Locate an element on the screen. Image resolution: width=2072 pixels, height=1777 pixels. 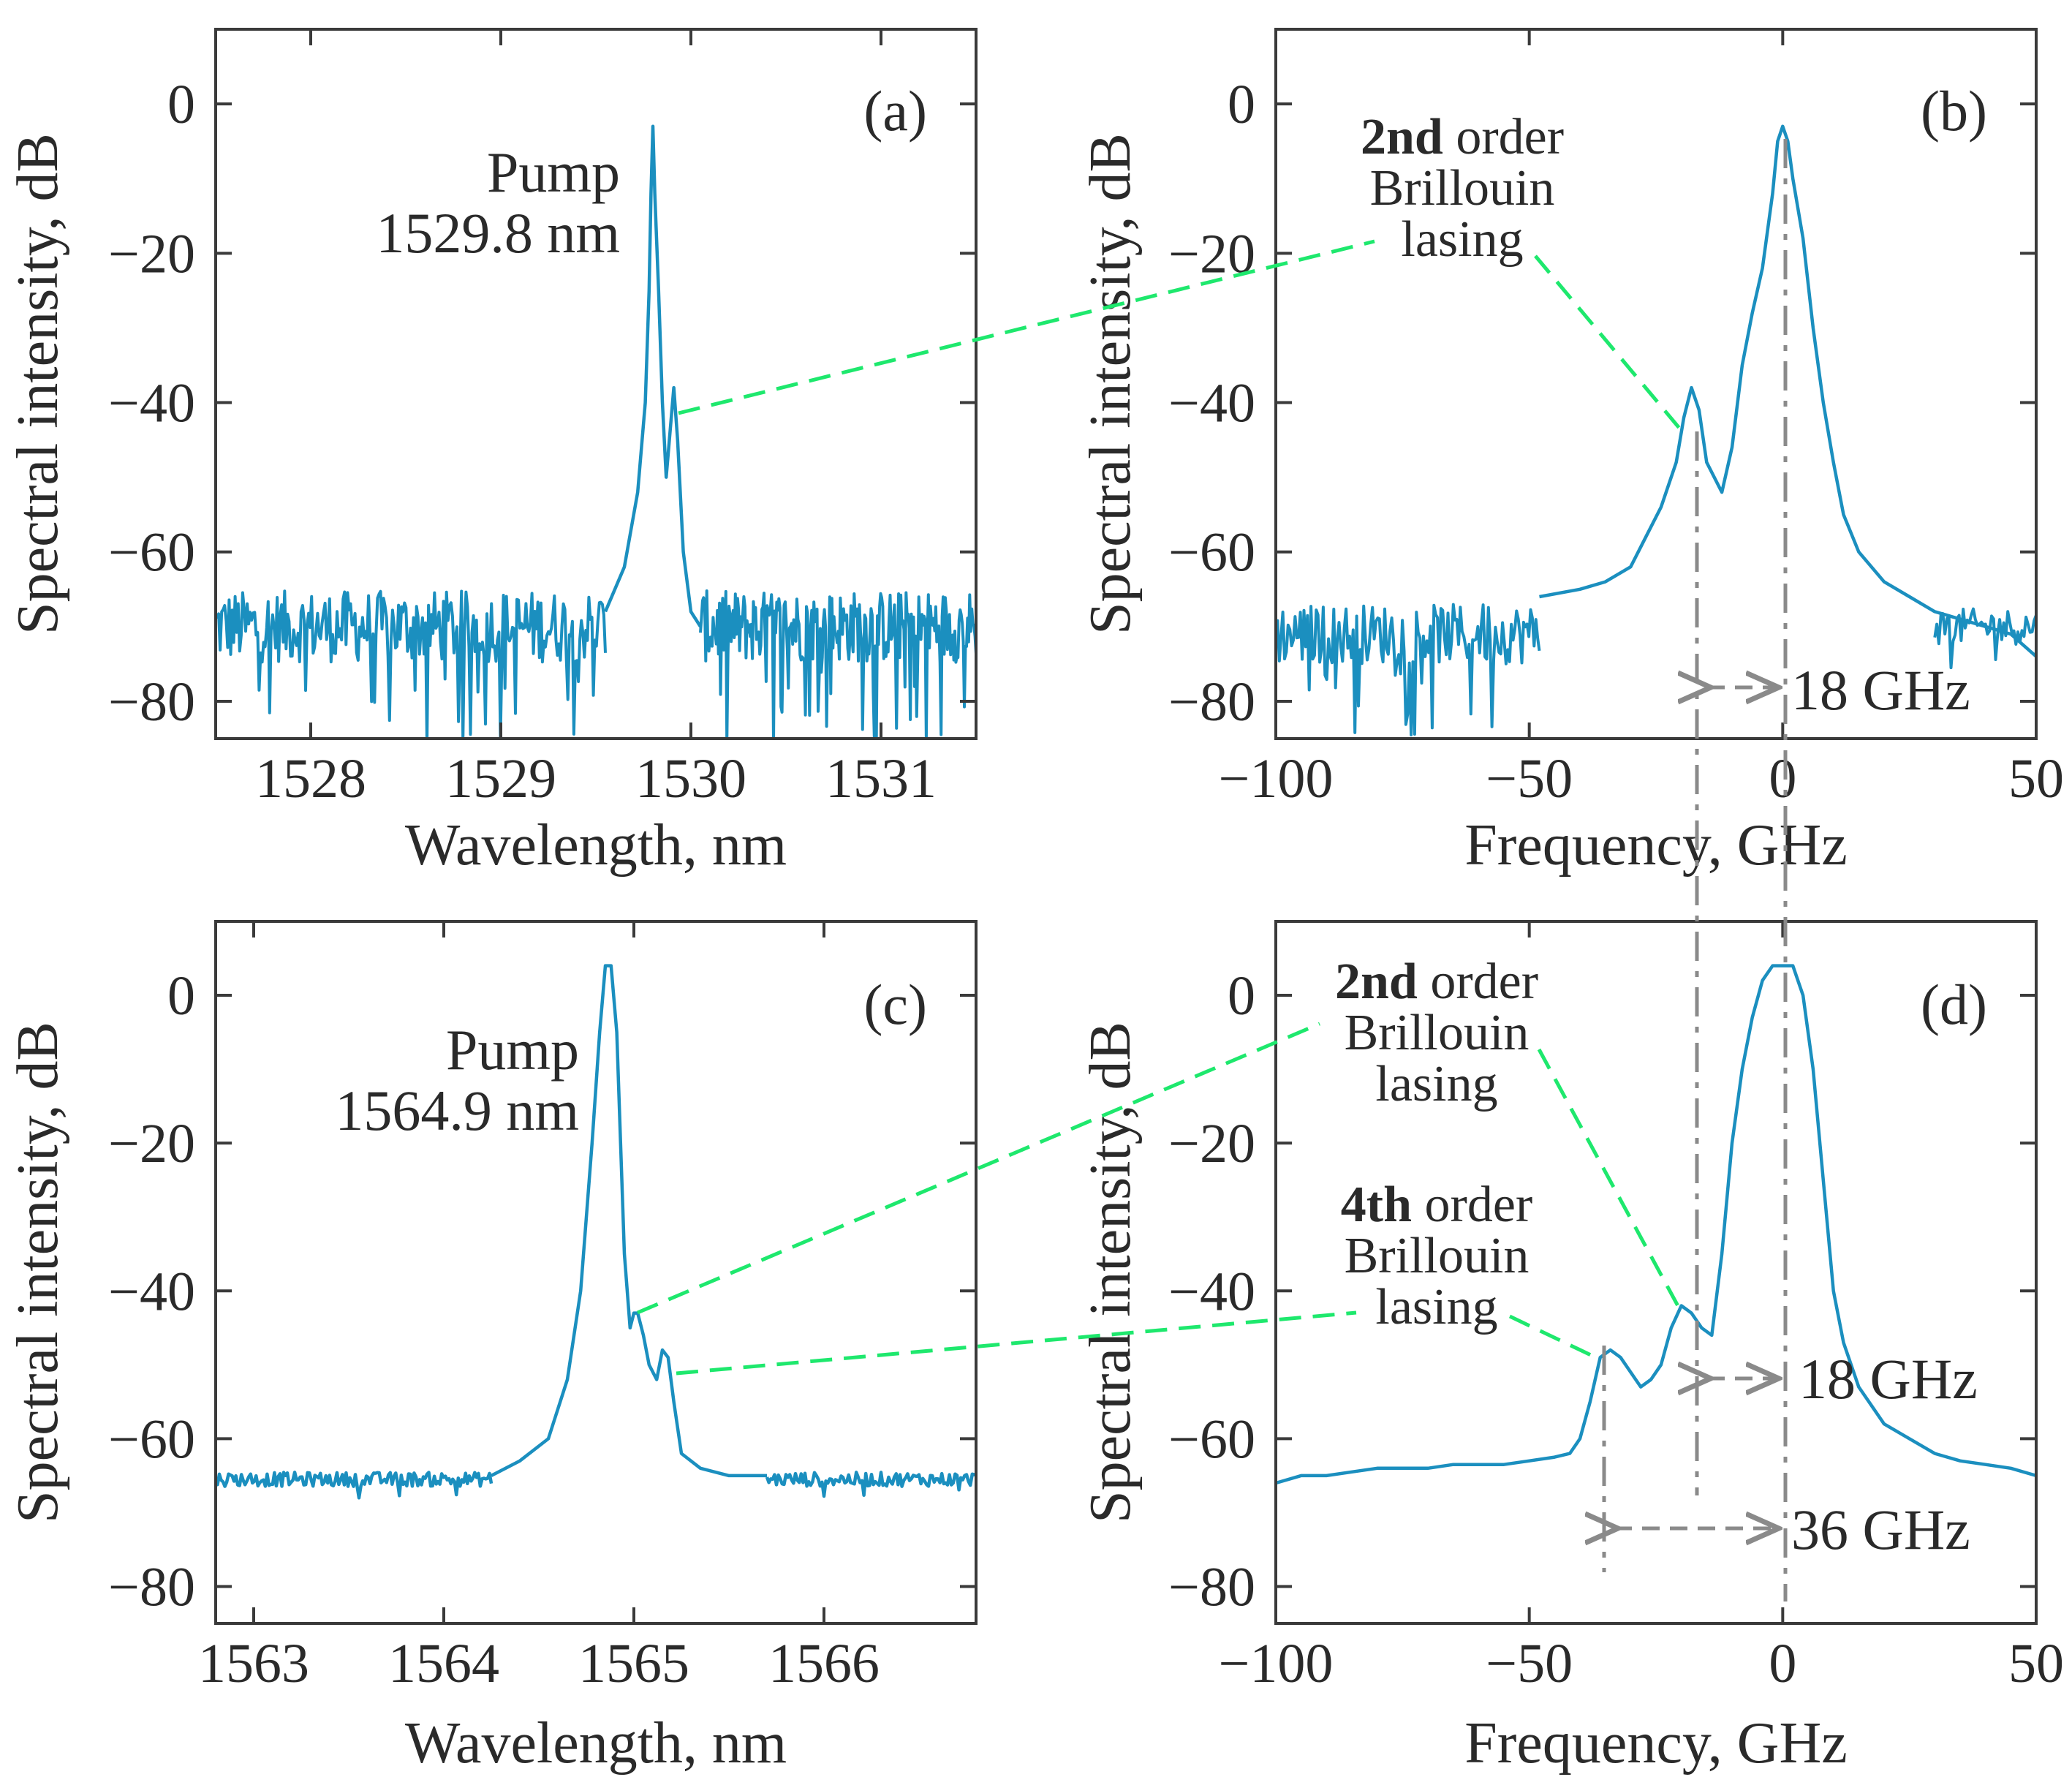
y-tick-label-d-0: 0 is located at coordinates (1241, 996).